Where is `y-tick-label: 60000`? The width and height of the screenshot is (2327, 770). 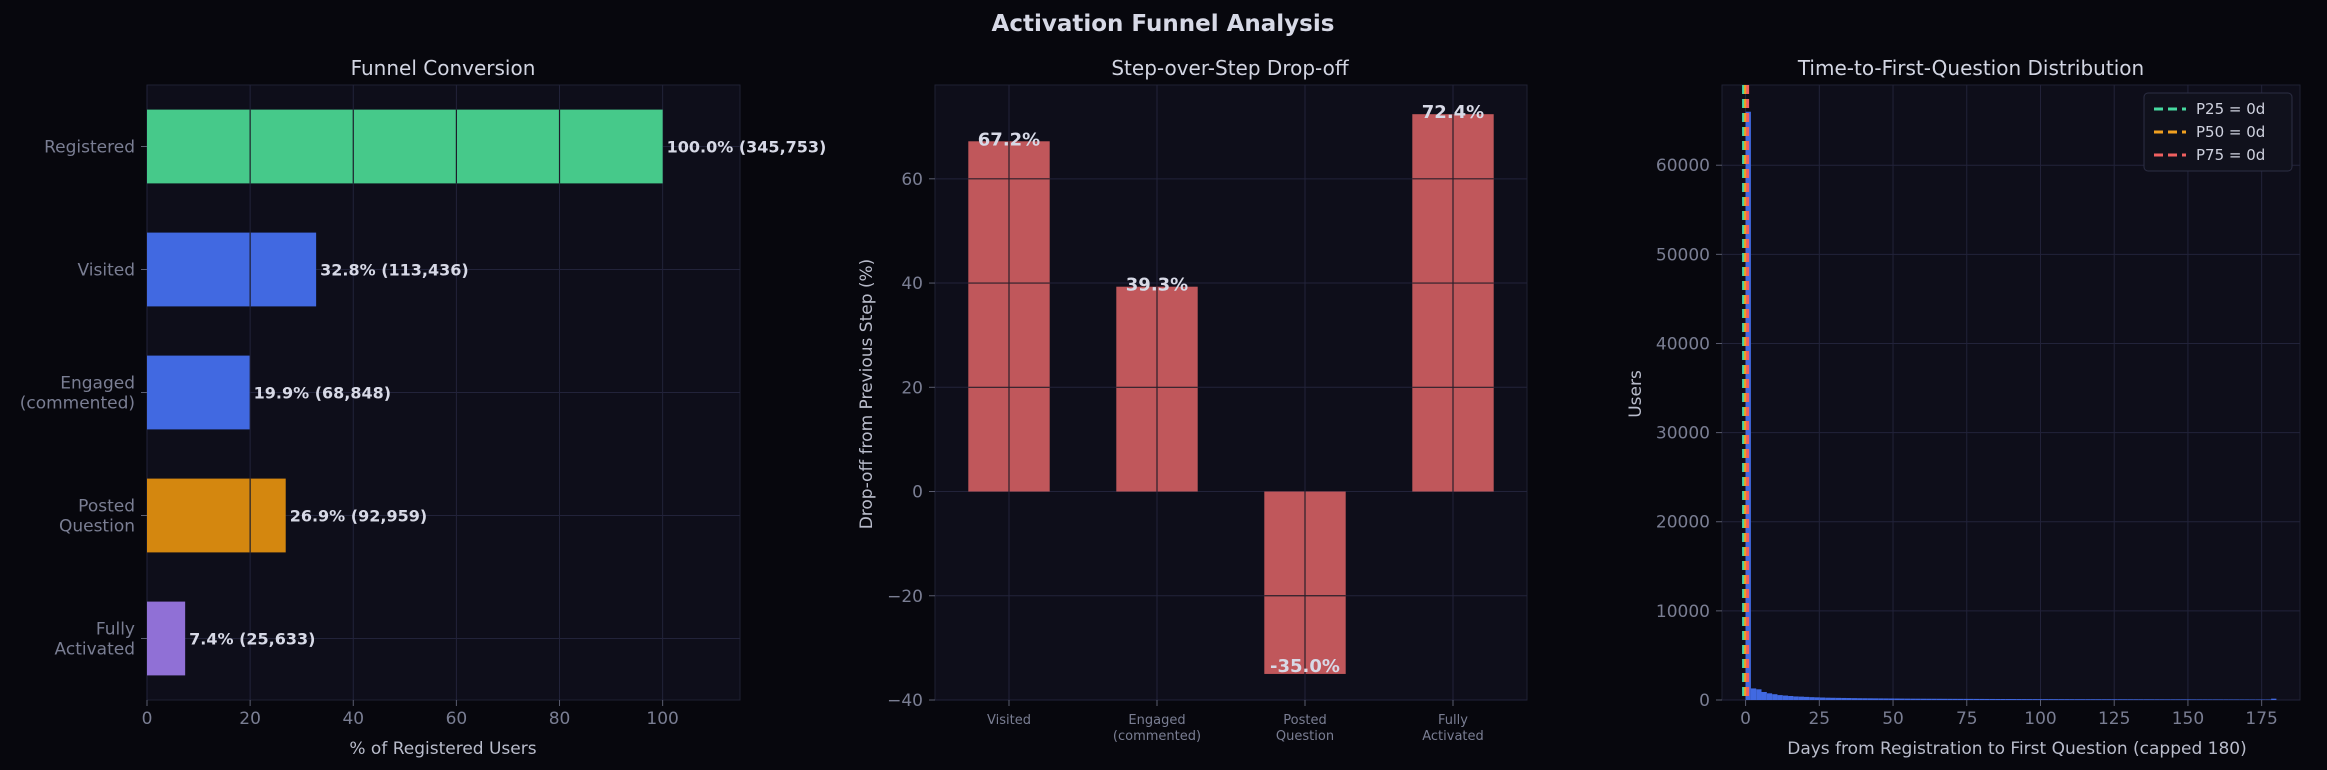 y-tick-label: 60000 is located at coordinates (1683, 166).